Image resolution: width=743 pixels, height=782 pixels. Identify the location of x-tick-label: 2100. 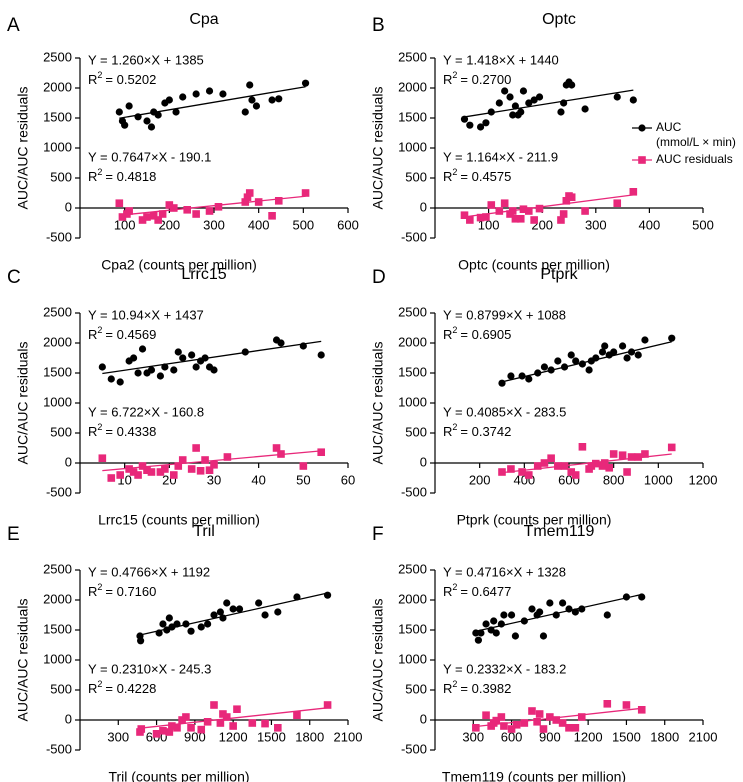
(348, 737).